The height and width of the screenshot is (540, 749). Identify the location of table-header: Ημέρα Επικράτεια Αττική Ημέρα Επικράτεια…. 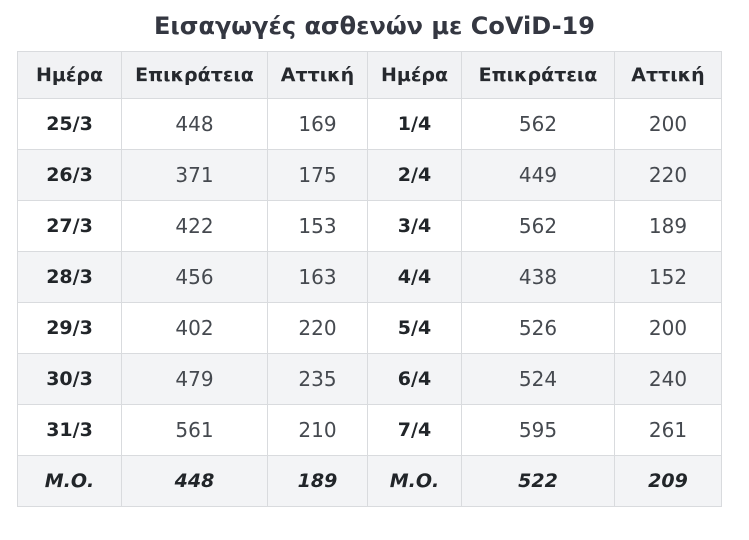
(369, 75).